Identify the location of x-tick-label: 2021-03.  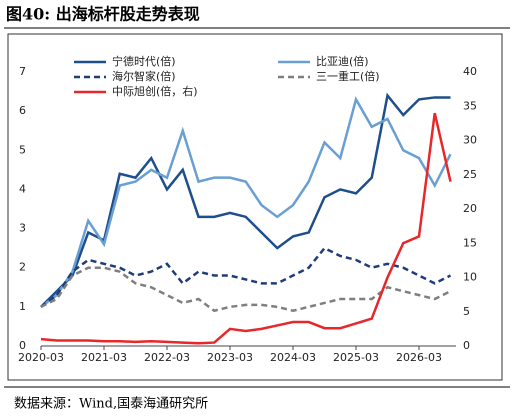
(104, 357).